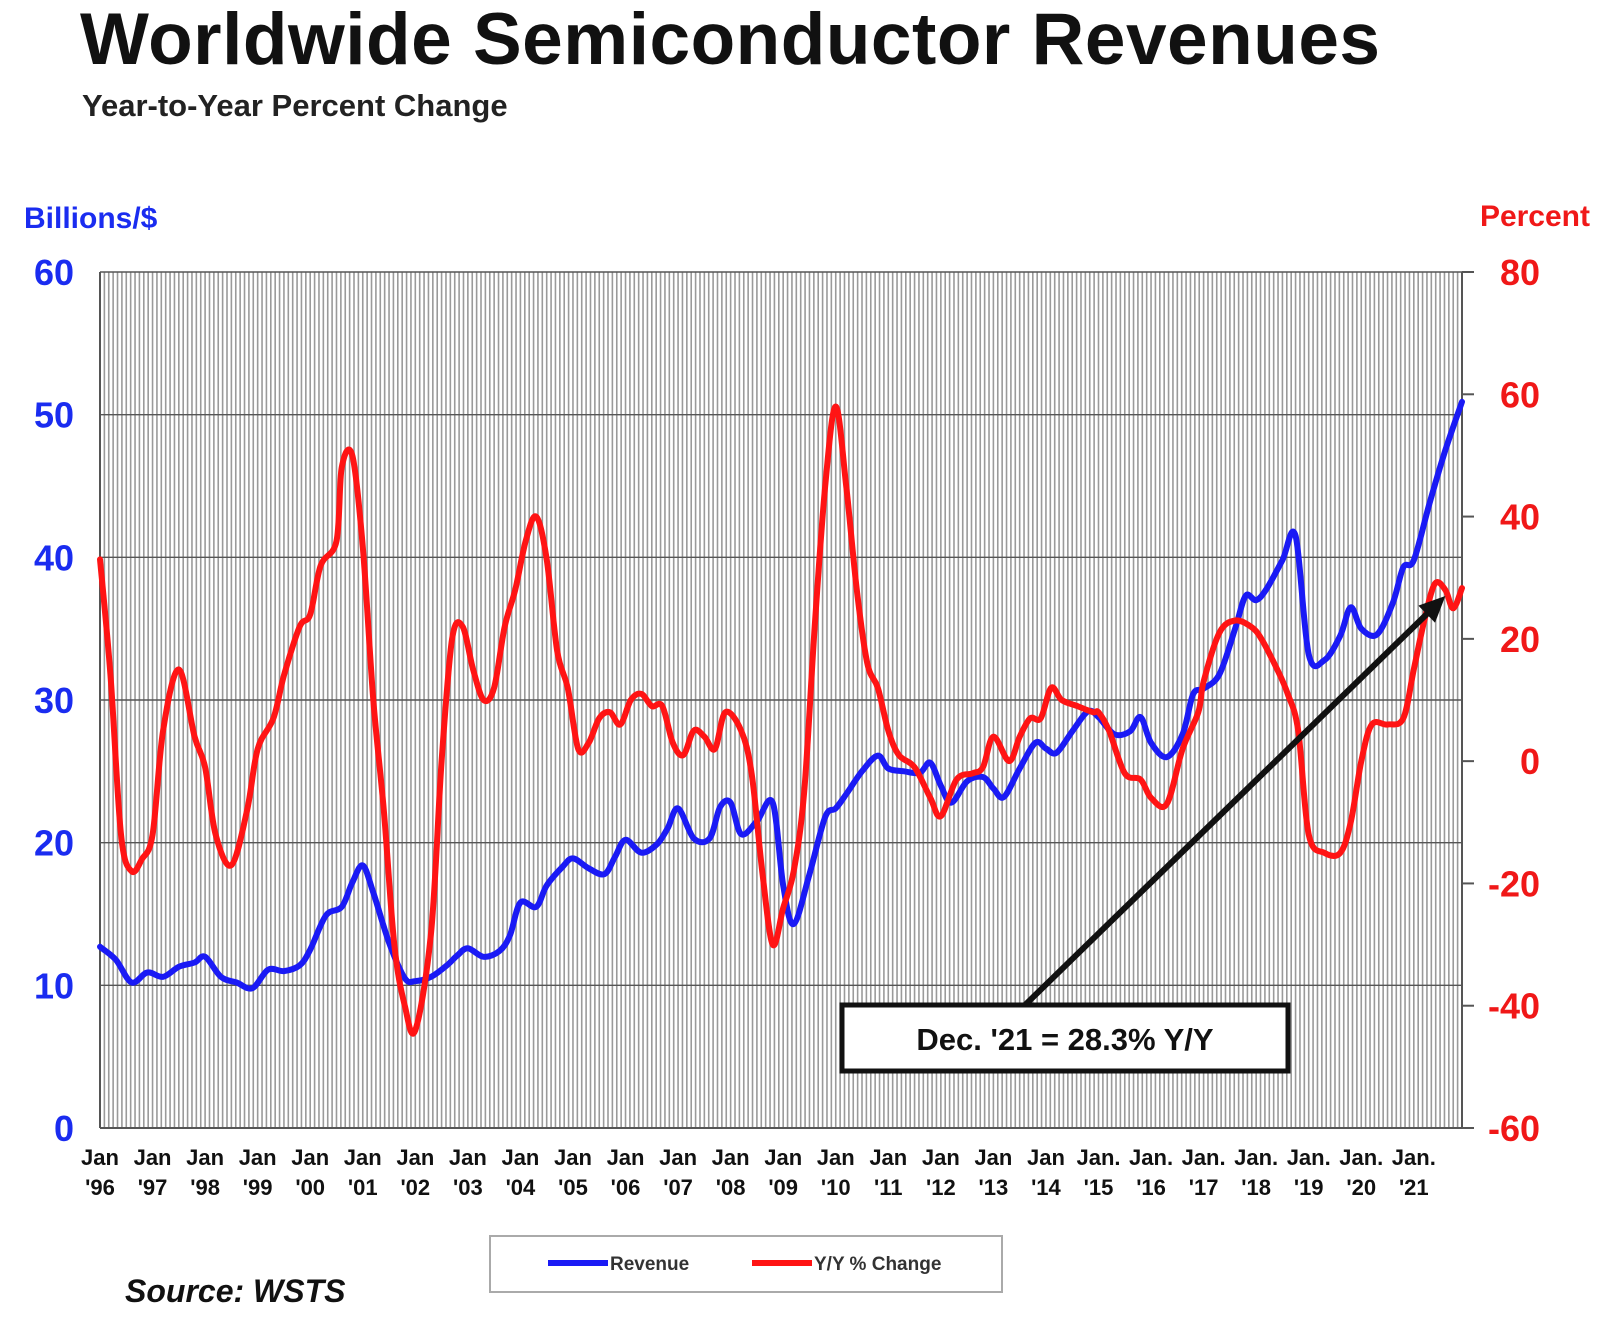 Image resolution: width=1600 pixels, height=1333 pixels. What do you see at coordinates (1432, 609) in the screenshot?
I see `annotation-arrow-head` at bounding box center [1432, 609].